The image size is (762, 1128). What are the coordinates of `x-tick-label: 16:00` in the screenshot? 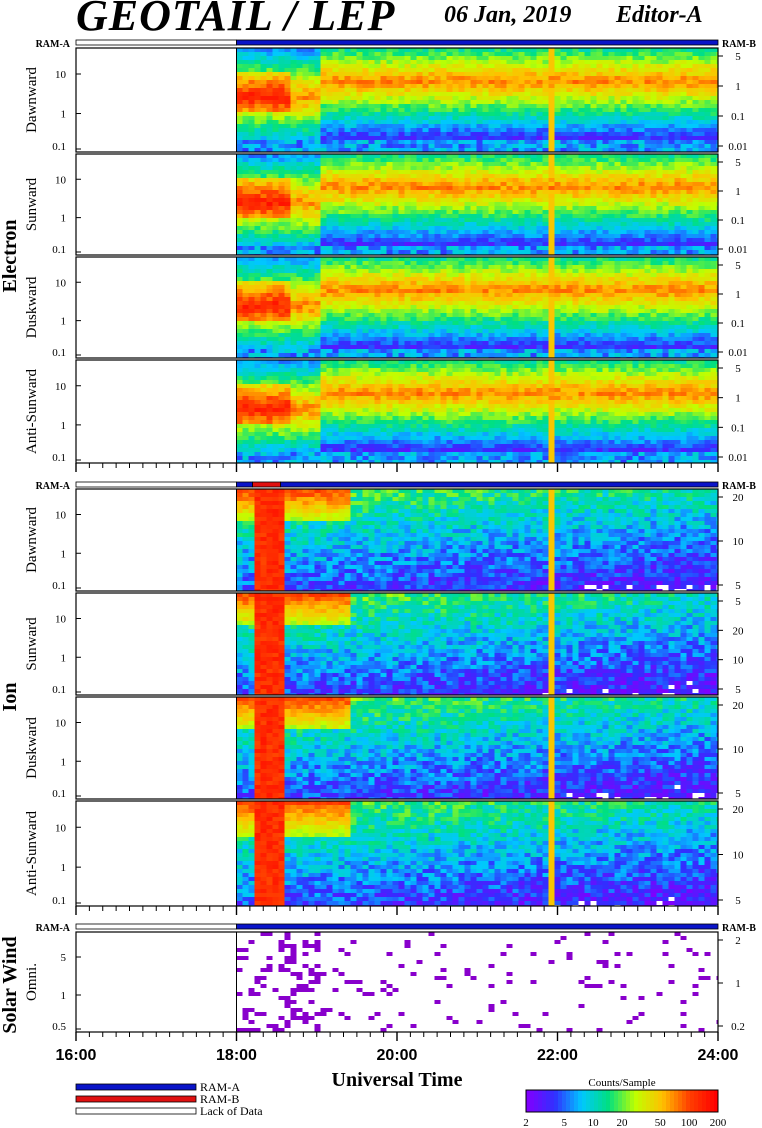 It's located at (76, 1055).